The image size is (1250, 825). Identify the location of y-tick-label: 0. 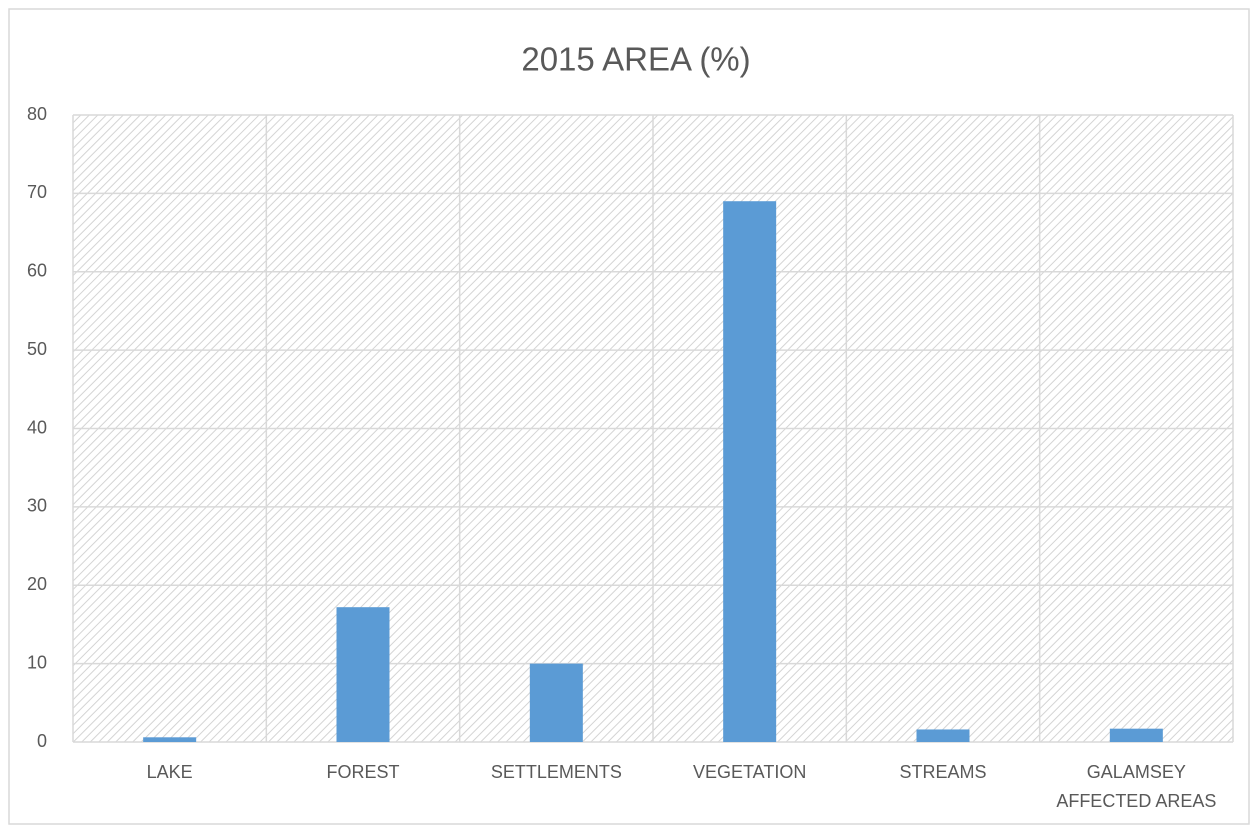
(42, 741).